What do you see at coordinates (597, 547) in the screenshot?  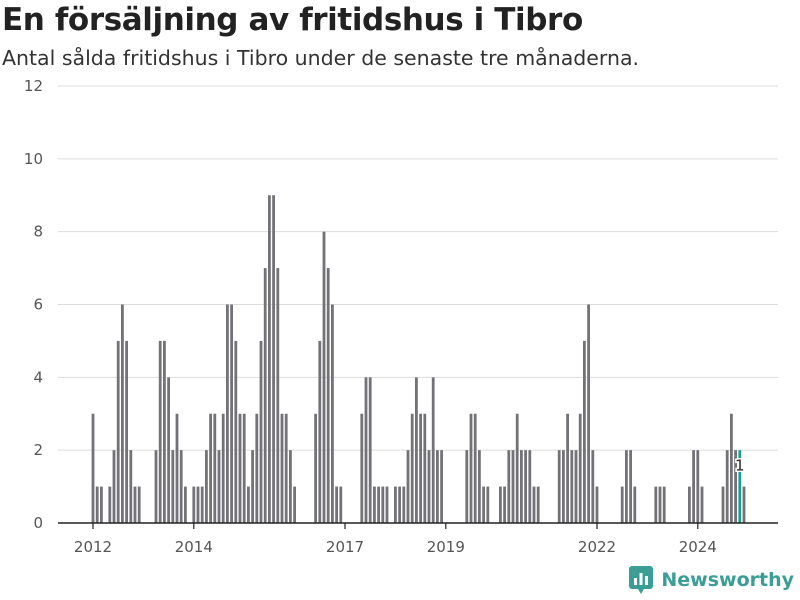 I see `x-tick-label: 2022` at bounding box center [597, 547].